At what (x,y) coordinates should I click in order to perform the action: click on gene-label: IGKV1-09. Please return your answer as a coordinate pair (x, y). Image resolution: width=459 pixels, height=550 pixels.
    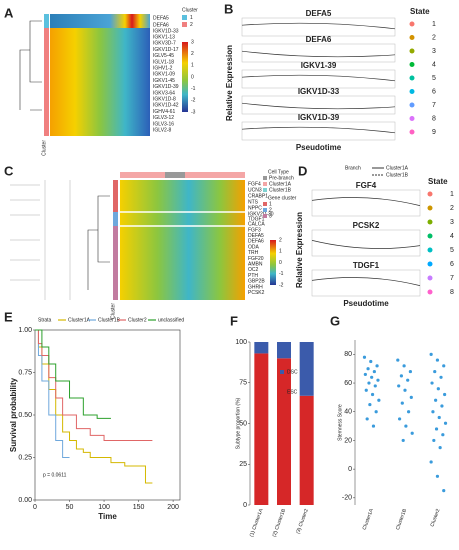
    Looking at the image, I should click on (164, 75).